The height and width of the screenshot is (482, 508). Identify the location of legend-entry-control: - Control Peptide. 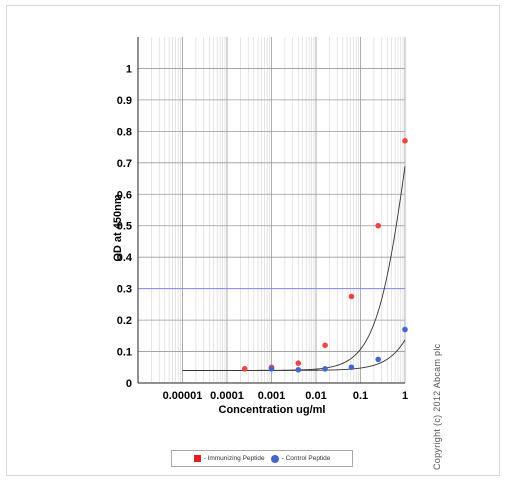
(300, 458).